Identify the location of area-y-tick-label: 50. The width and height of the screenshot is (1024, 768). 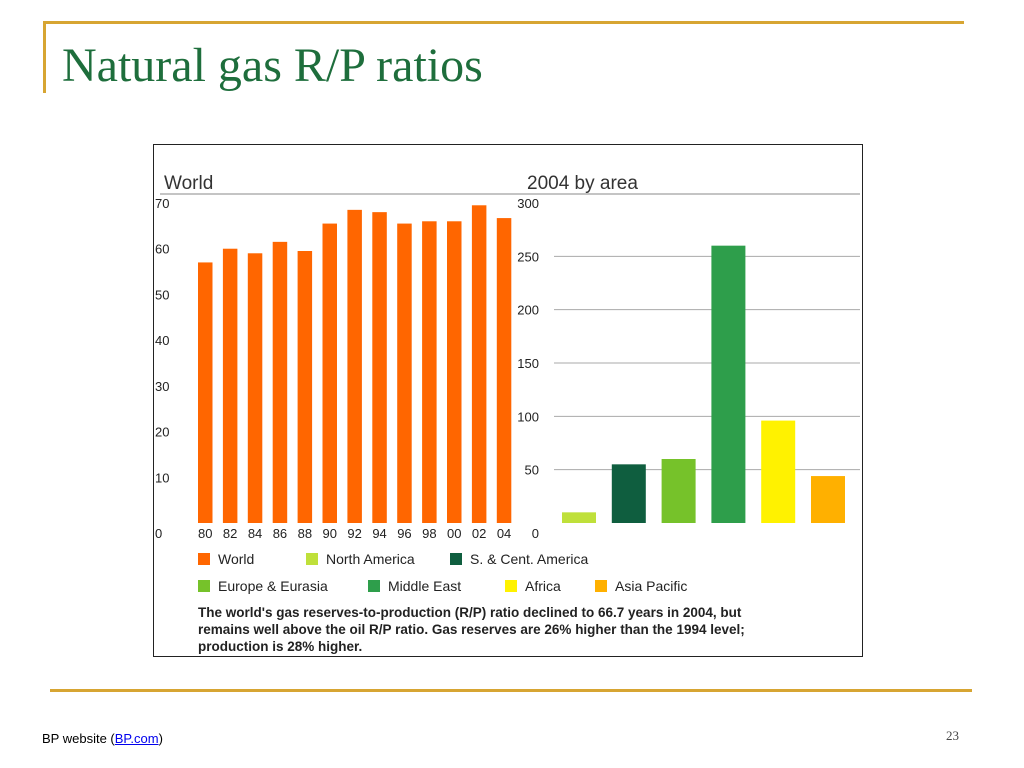
(532, 470).